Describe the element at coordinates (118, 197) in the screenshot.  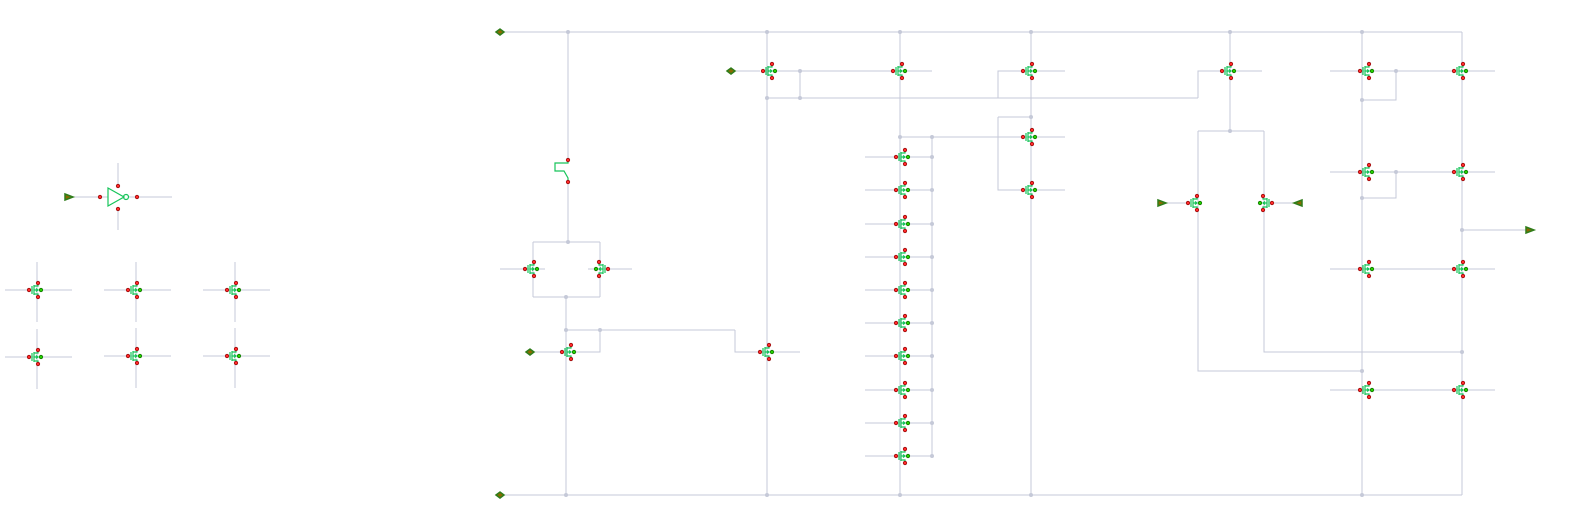
I see `inverter-symbol` at that location.